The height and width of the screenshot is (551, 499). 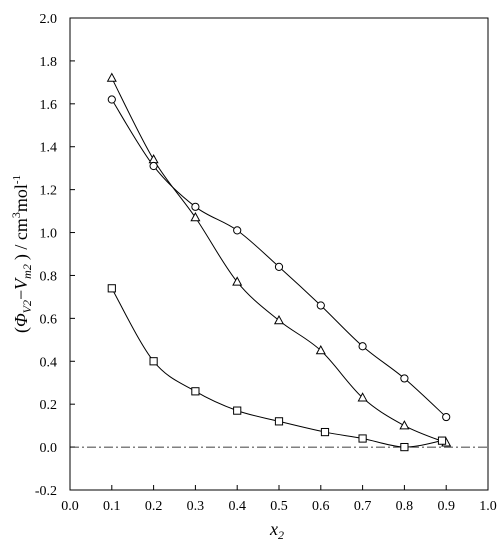 What do you see at coordinates (49, 276) in the screenshot?
I see `y-tick-label: 0.8` at bounding box center [49, 276].